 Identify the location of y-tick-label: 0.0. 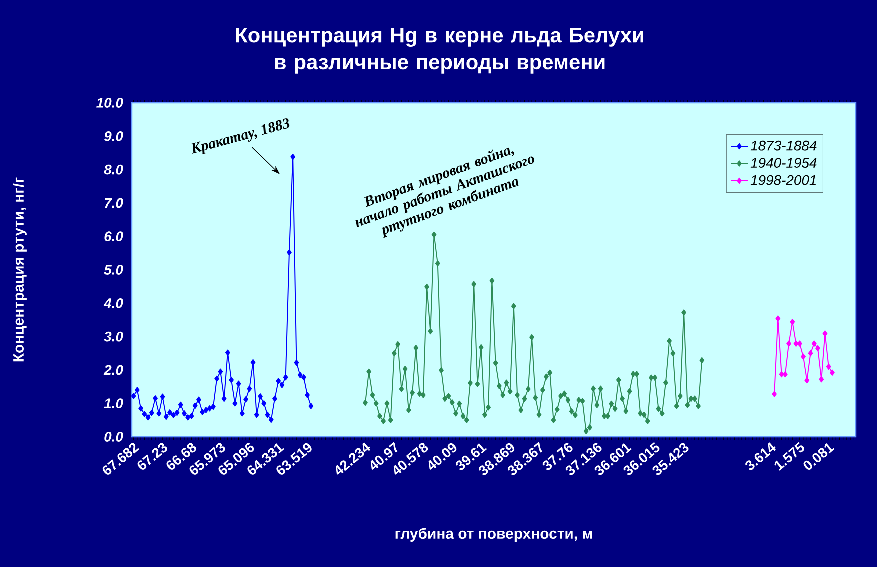
(114, 437).